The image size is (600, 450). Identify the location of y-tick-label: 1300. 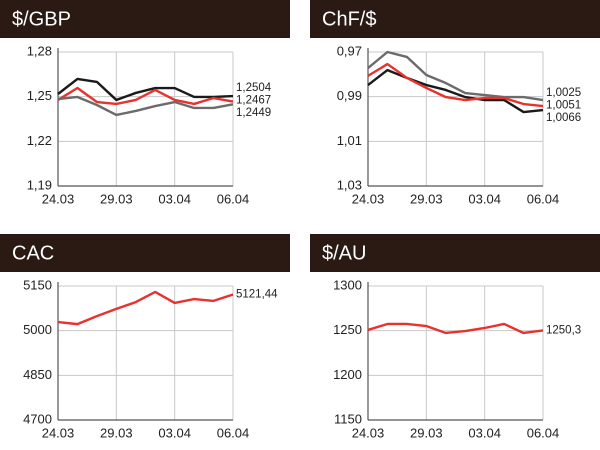
(347, 284).